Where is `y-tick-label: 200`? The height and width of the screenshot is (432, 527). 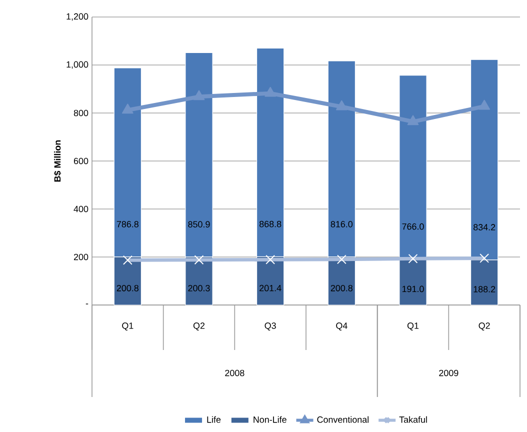
y-tick-label: 200 is located at coordinates (81, 257).